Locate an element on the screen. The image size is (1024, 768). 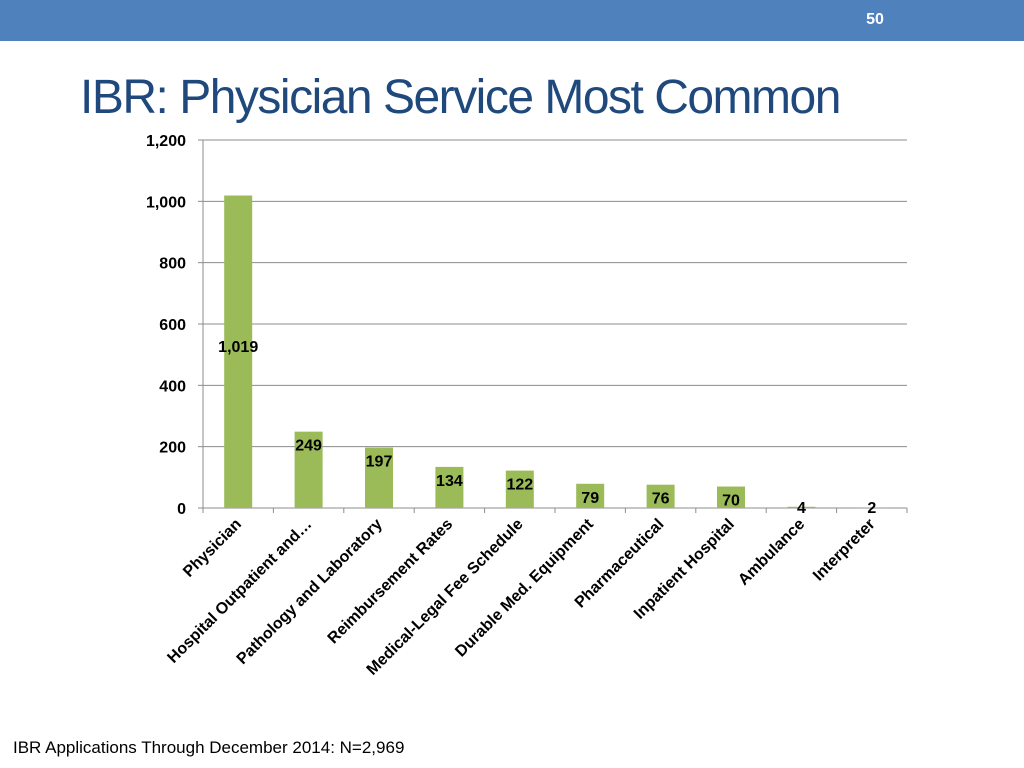
x-tick-label: Reimbursement Rates is located at coordinates (391, 582).